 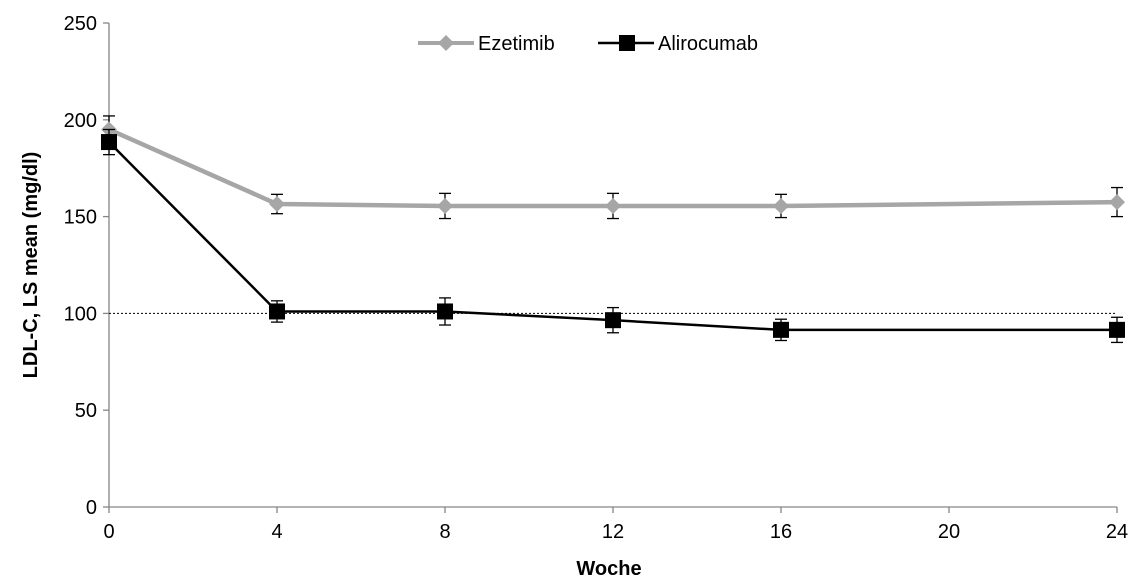 What do you see at coordinates (588, 44) in the screenshot?
I see `legend: Ezetimib Alirocumab` at bounding box center [588, 44].